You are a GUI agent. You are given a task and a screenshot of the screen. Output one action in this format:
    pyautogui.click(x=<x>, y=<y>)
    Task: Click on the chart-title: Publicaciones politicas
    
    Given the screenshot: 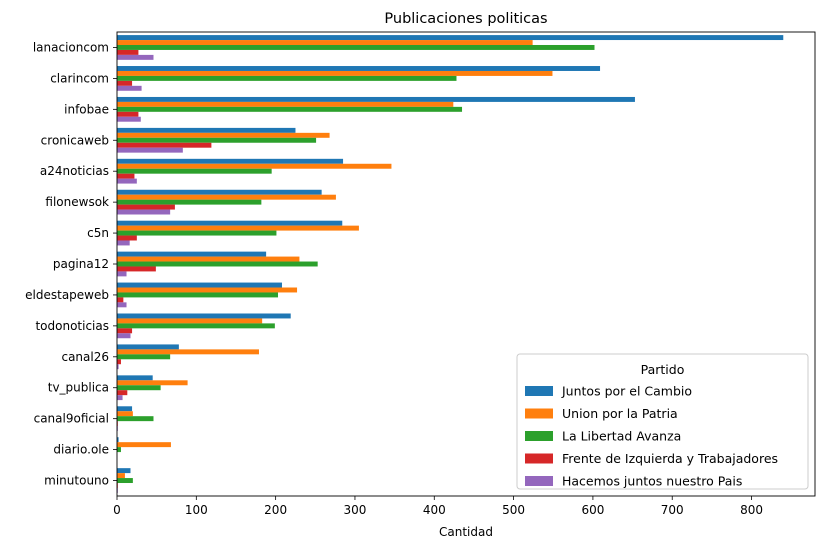 What is the action you would take?
    pyautogui.click(x=465, y=19)
    